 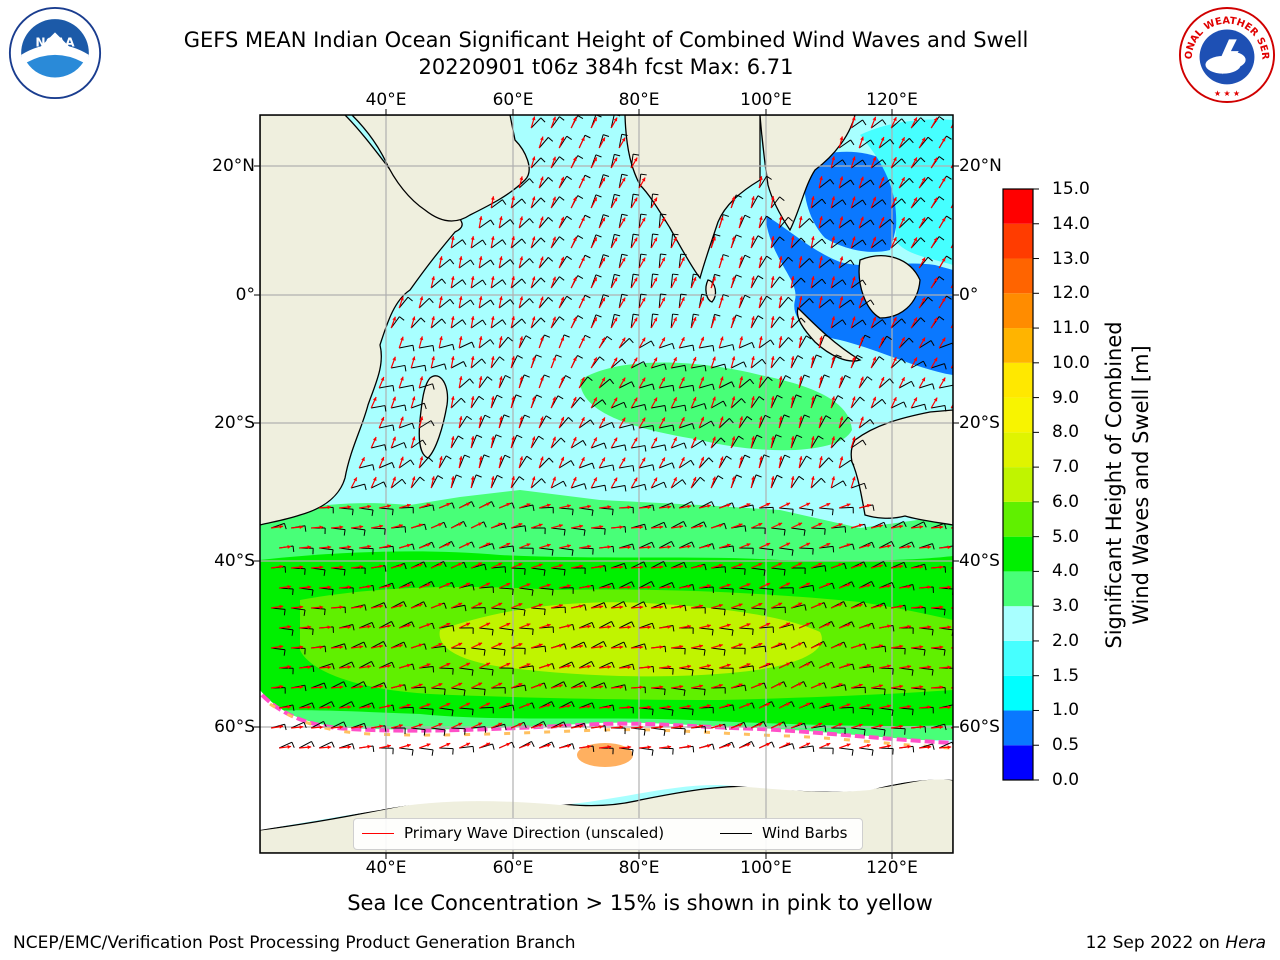 I want to click on legend-red-line-icon, so click(x=378, y=833).